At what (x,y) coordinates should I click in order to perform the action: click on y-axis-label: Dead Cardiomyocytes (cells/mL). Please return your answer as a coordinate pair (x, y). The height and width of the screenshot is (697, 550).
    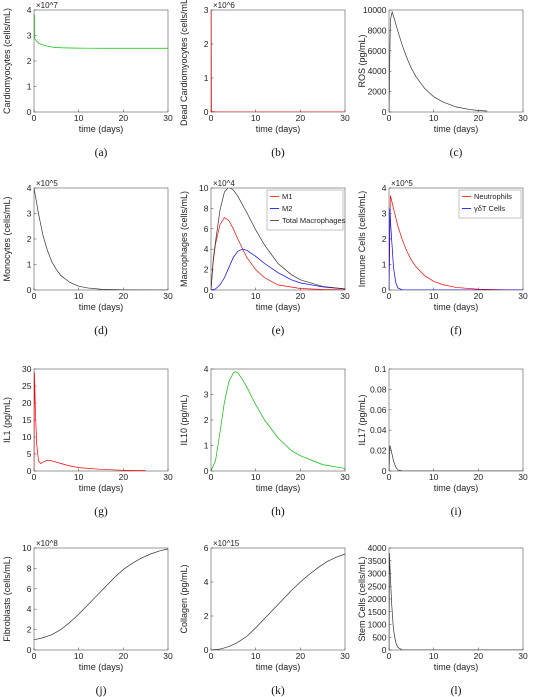
    Looking at the image, I should click on (184, 63).